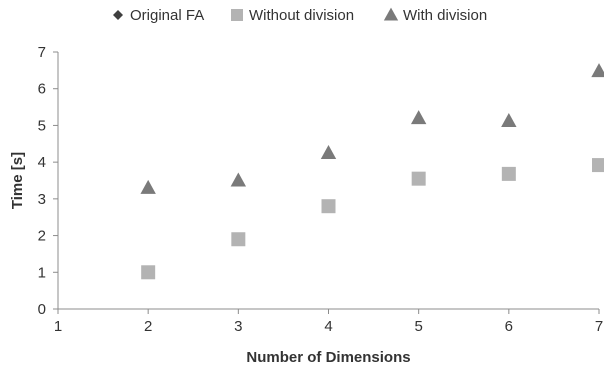 This screenshot has height=376, width=604. What do you see at coordinates (42, 162) in the screenshot?
I see `y-tick-label: 4` at bounding box center [42, 162].